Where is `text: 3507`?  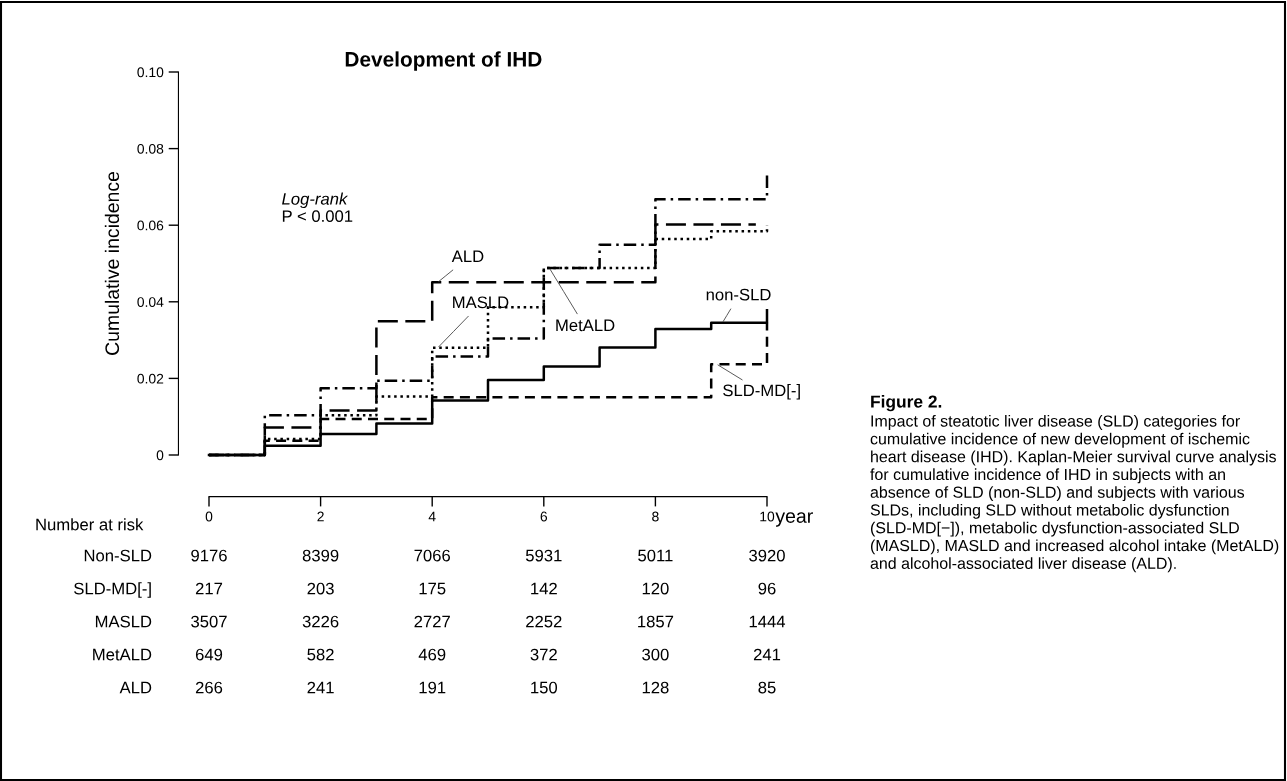
text: 3507 is located at coordinates (209, 621).